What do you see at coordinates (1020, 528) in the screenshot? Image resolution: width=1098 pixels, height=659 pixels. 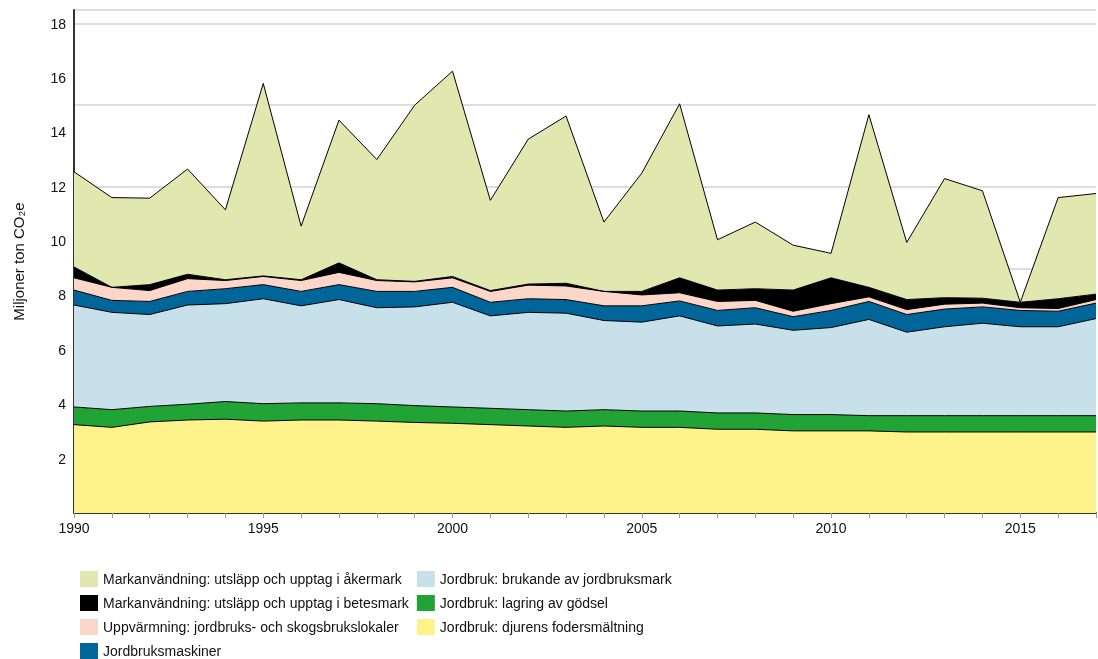 I see `x-tick-label: 2015` at bounding box center [1020, 528].